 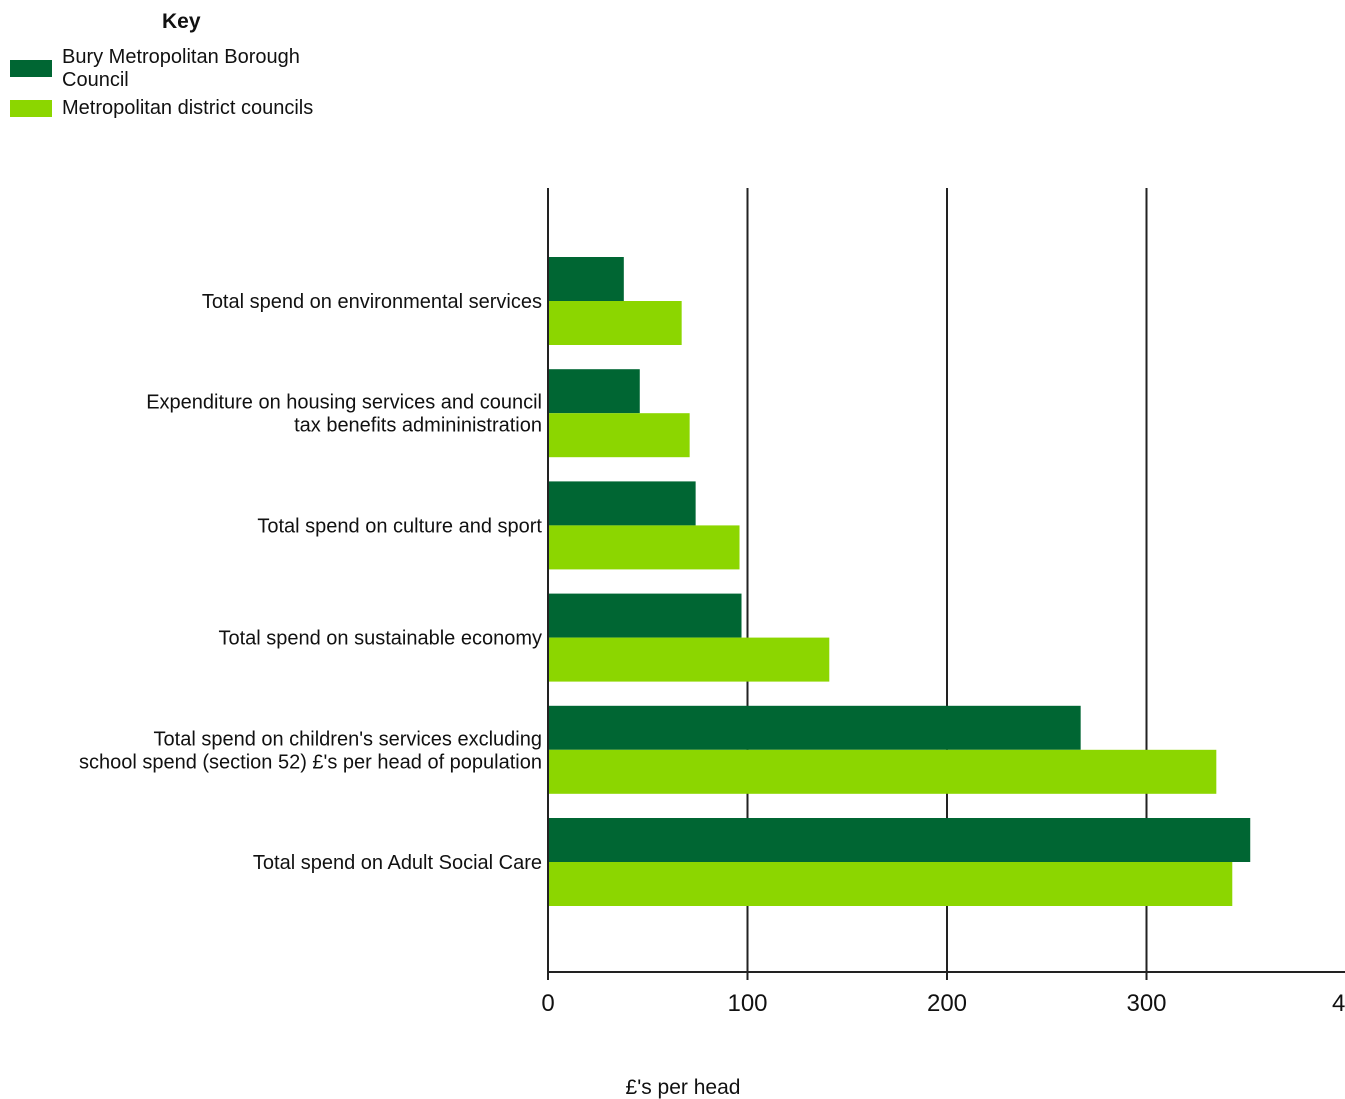 What do you see at coordinates (188, 108) in the screenshot?
I see `legend-label-metropolitan: Metropolitan district councils` at bounding box center [188, 108].